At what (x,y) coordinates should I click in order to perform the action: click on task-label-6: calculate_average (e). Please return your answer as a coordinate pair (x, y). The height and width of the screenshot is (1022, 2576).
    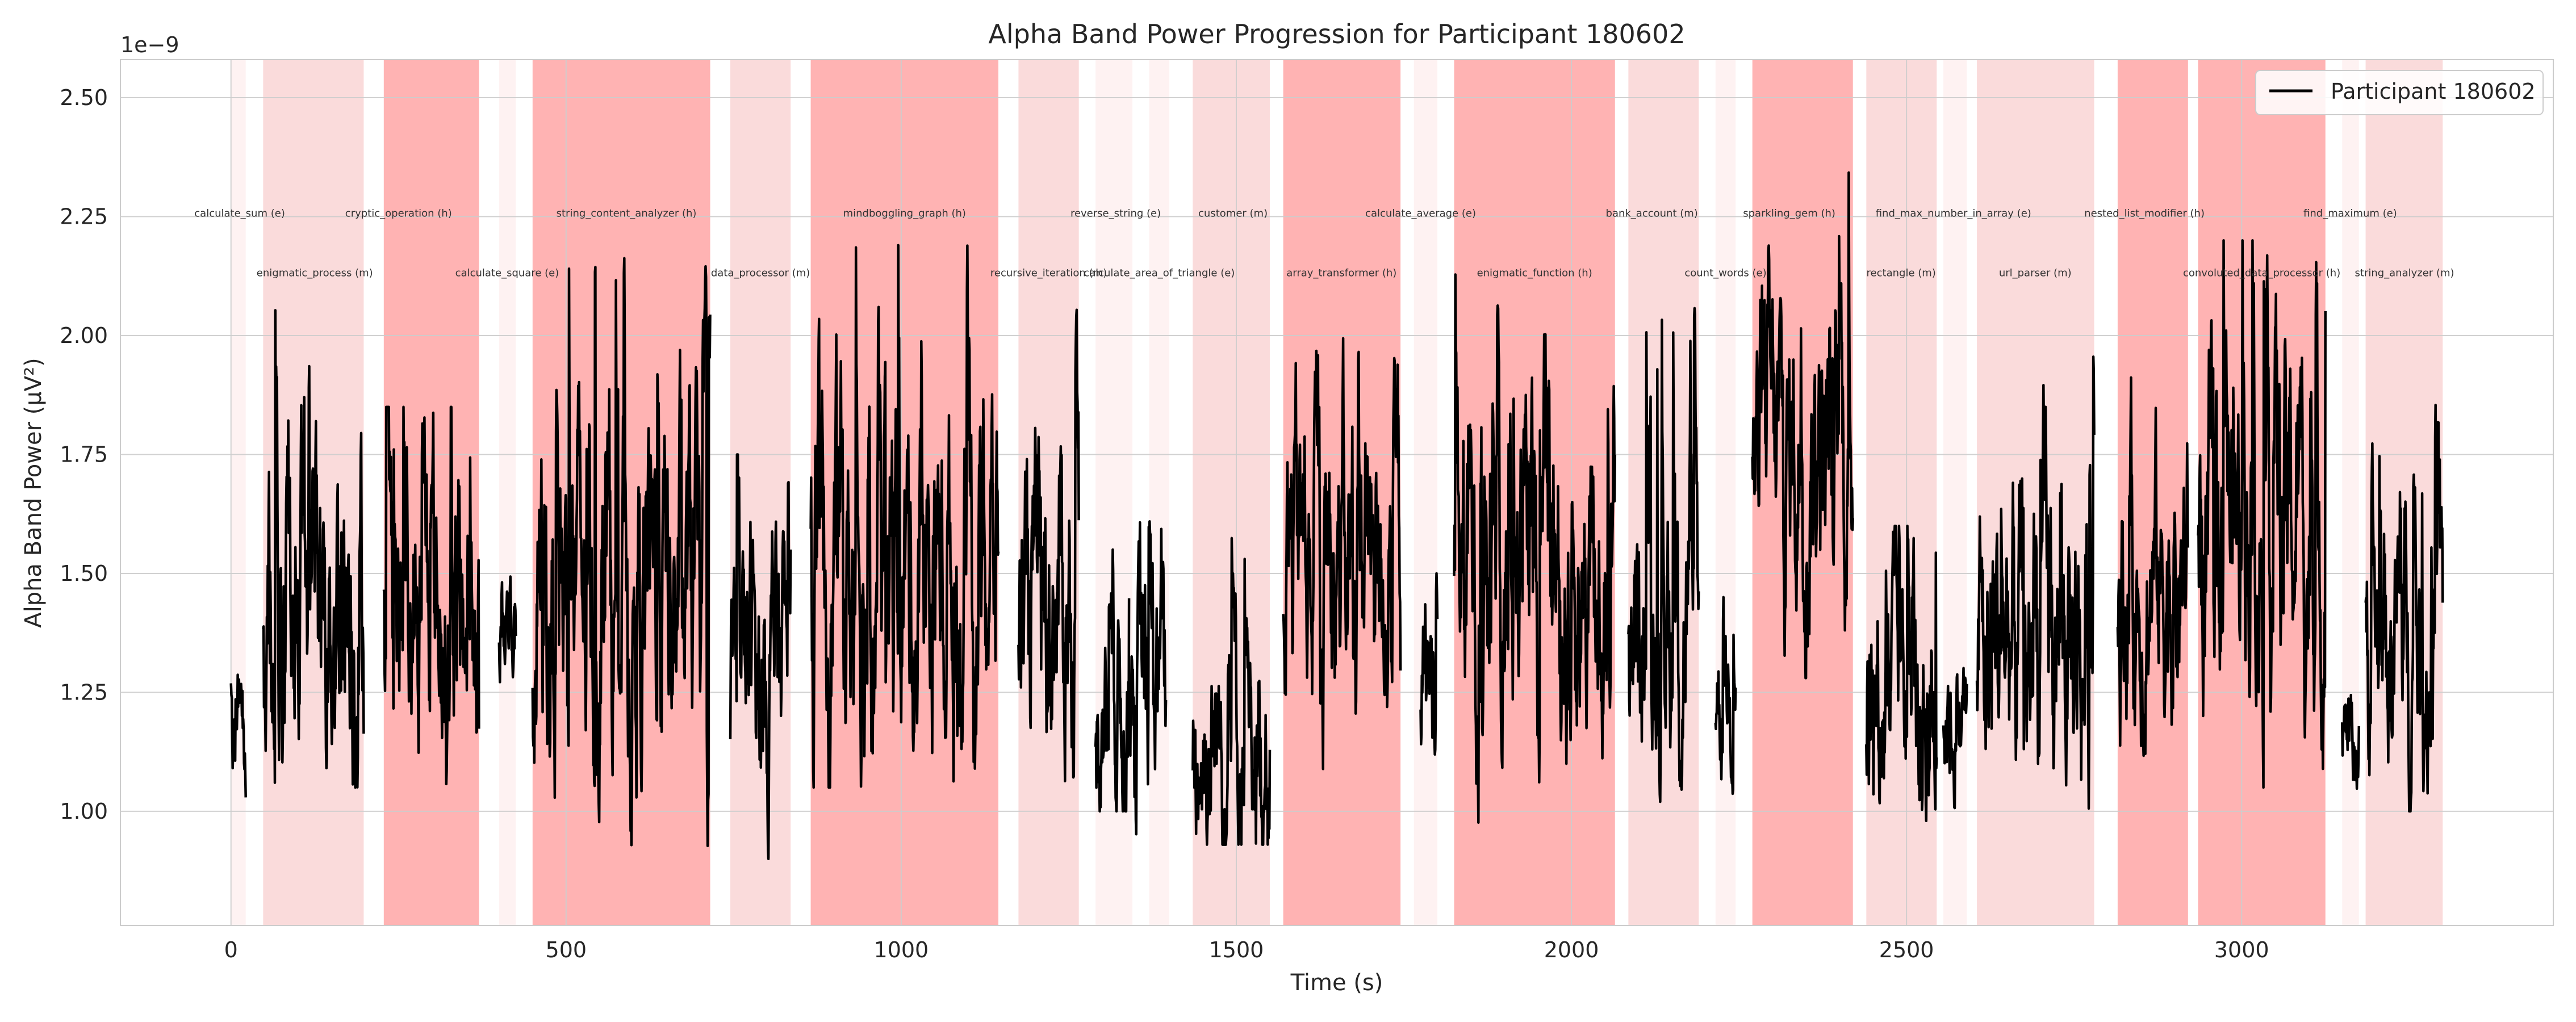
    Looking at the image, I should click on (1420, 214).